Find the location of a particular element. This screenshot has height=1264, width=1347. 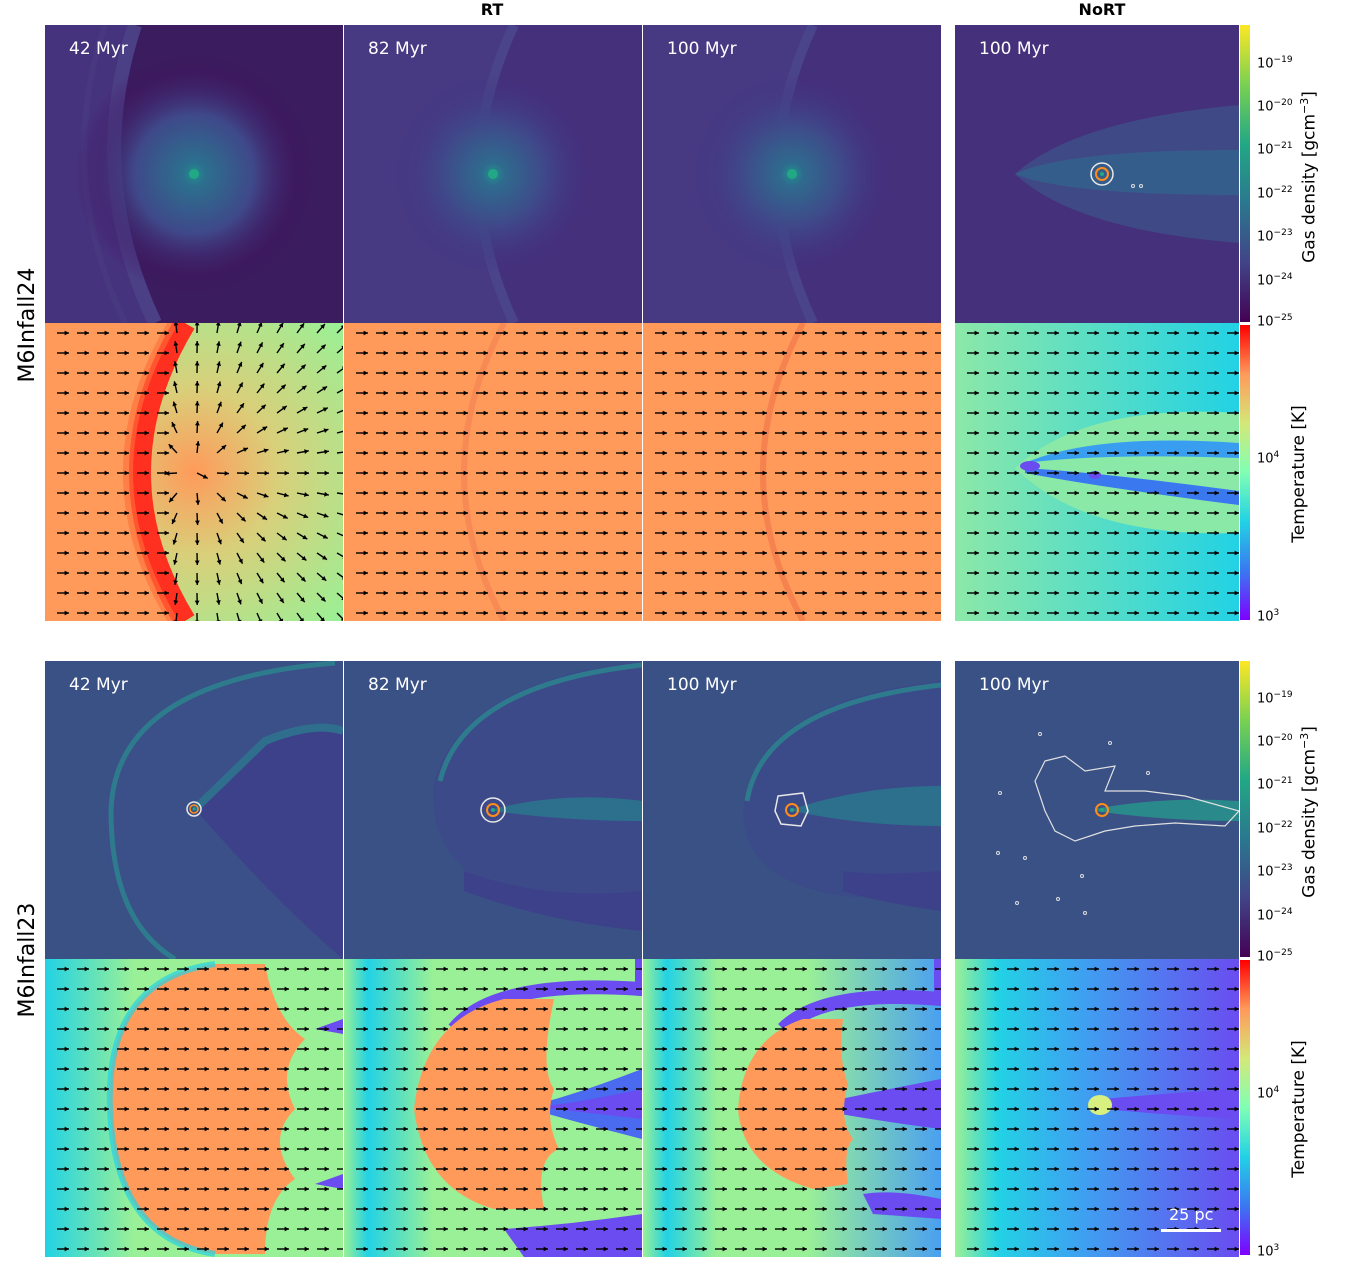

density-colorbar-r2 is located at coordinates (1245, 809).